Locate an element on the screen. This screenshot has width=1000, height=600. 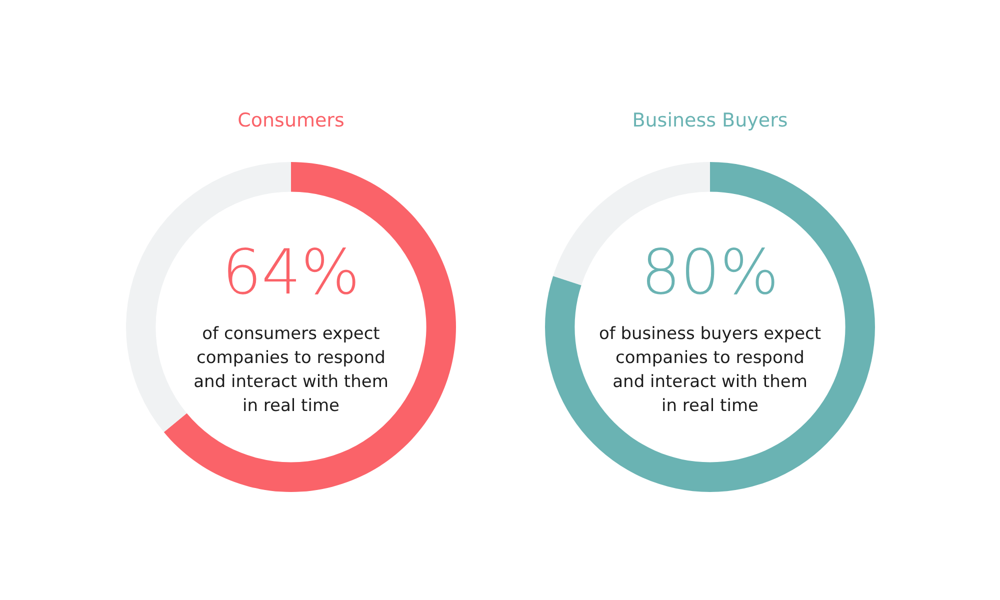
text: of business buyers expect companies to respond and interact with them in real time is located at coordinates (710, 370).